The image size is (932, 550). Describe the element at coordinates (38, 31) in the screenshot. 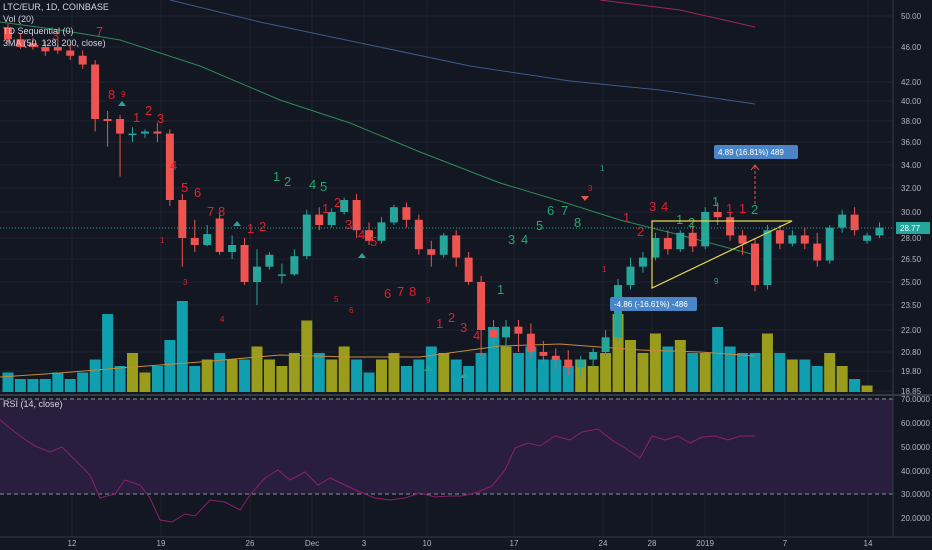

I see `legend-td-sequential: TD Sequential (0)` at that location.